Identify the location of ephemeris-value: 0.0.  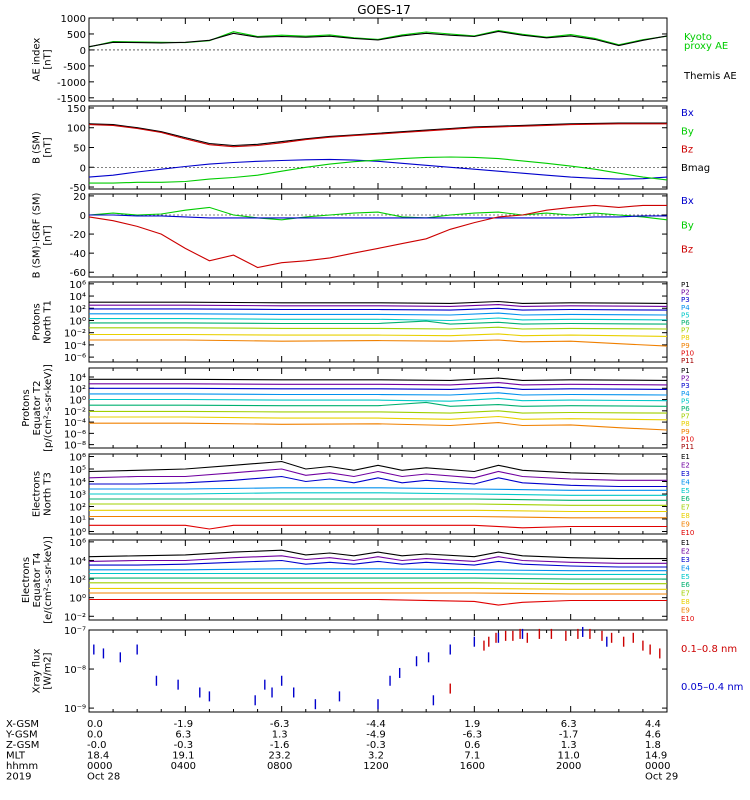
(95, 735).